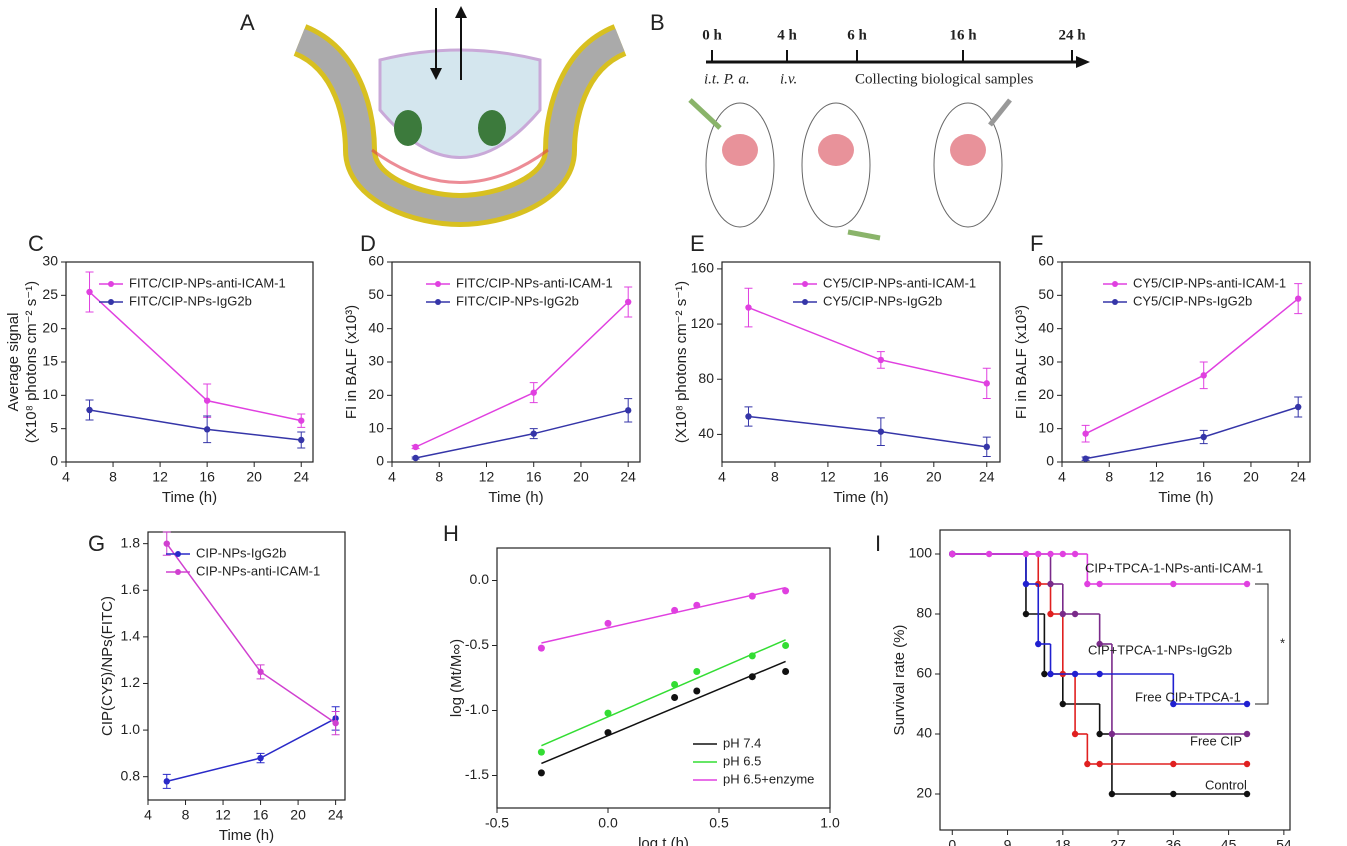 The image size is (1347, 846). I want to click on syringe, so click(705, 114).